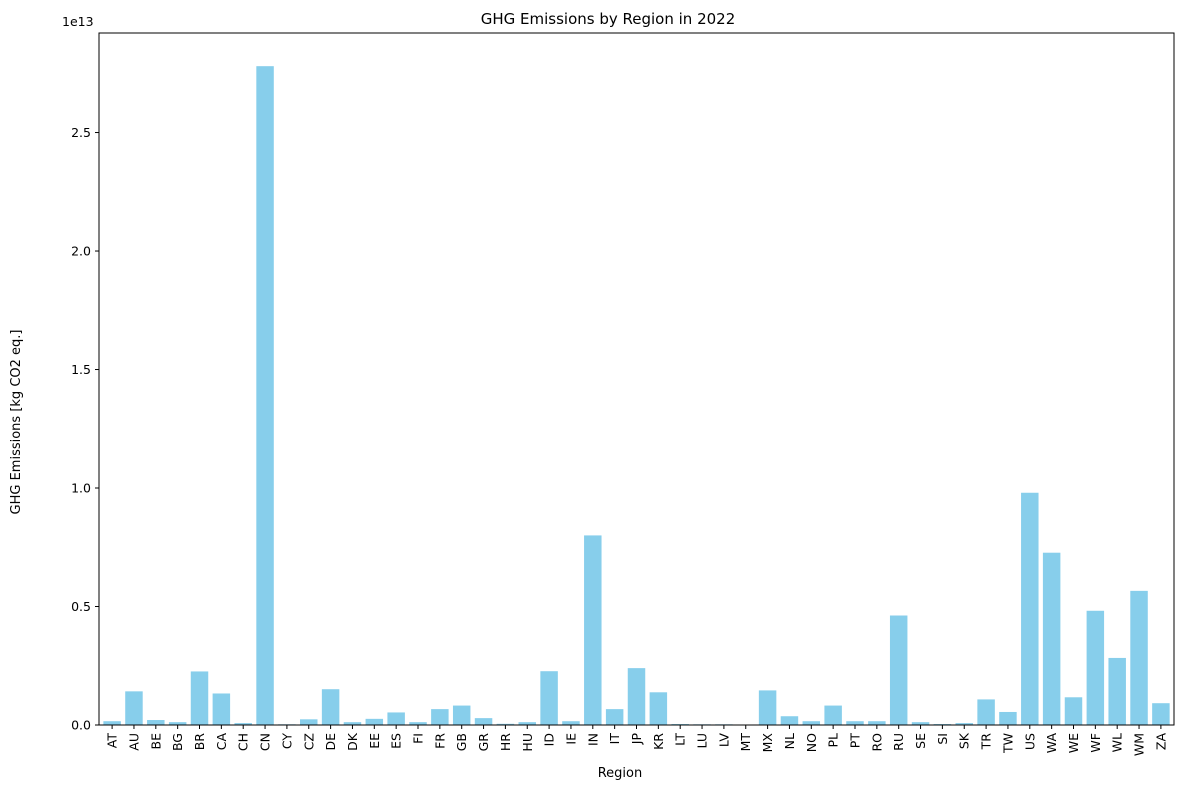 This screenshot has width=1189, height=790. Describe the element at coordinates (1029, 741) in the screenshot. I see `x-tick-label: US` at that location.